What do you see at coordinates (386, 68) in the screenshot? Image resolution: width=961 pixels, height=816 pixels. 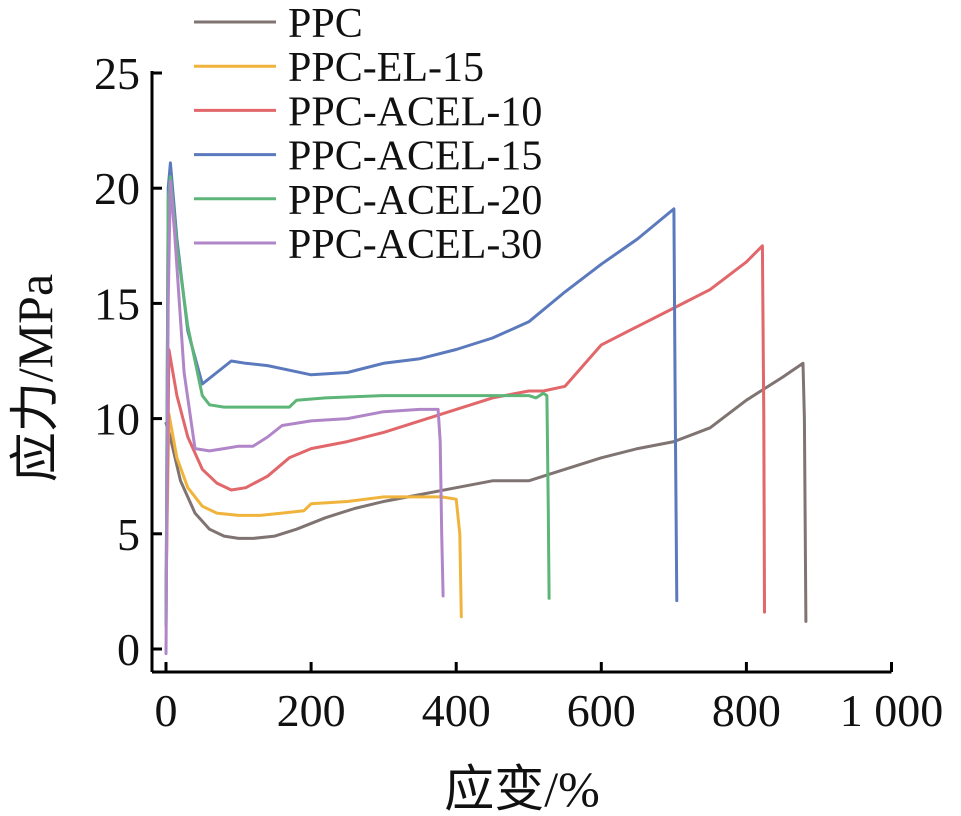 I see `legend-label: PPC-EL-15` at bounding box center [386, 68].